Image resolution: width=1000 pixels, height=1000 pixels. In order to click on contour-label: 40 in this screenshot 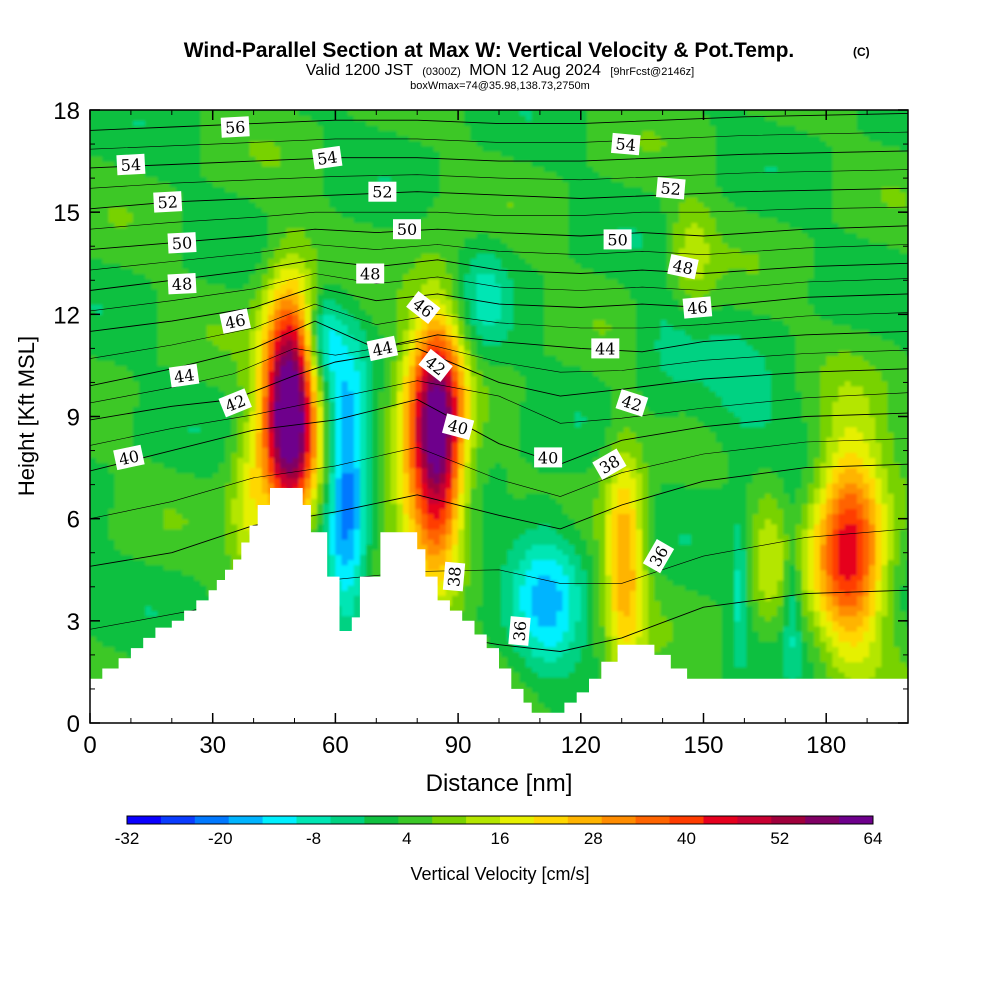, I will do `click(129, 457)`.